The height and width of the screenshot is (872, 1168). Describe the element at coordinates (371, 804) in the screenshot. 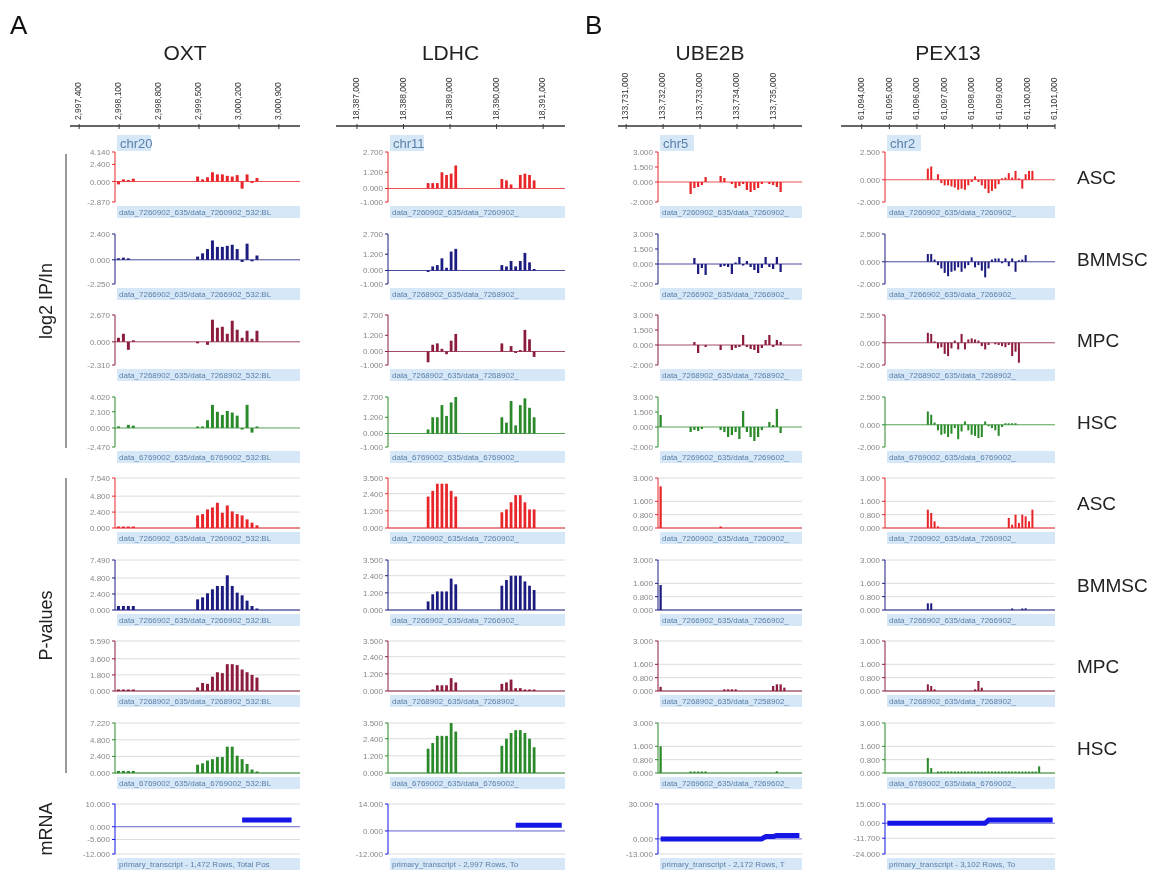

I see `y-tick-label: 14.000` at that location.